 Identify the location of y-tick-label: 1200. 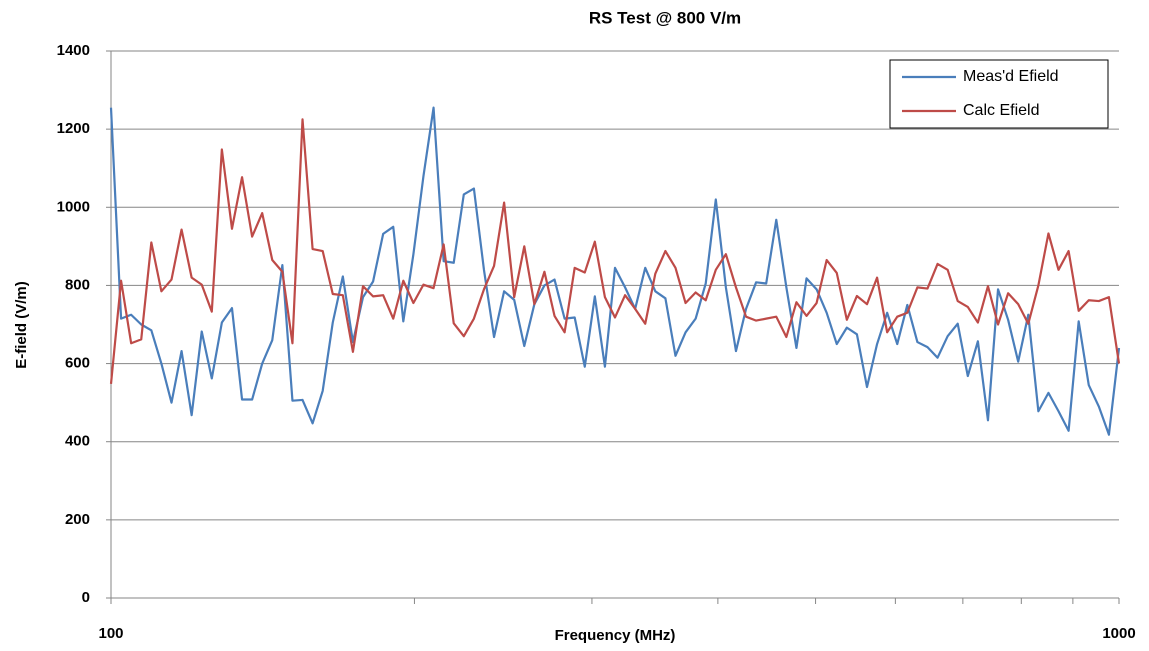
(73, 128).